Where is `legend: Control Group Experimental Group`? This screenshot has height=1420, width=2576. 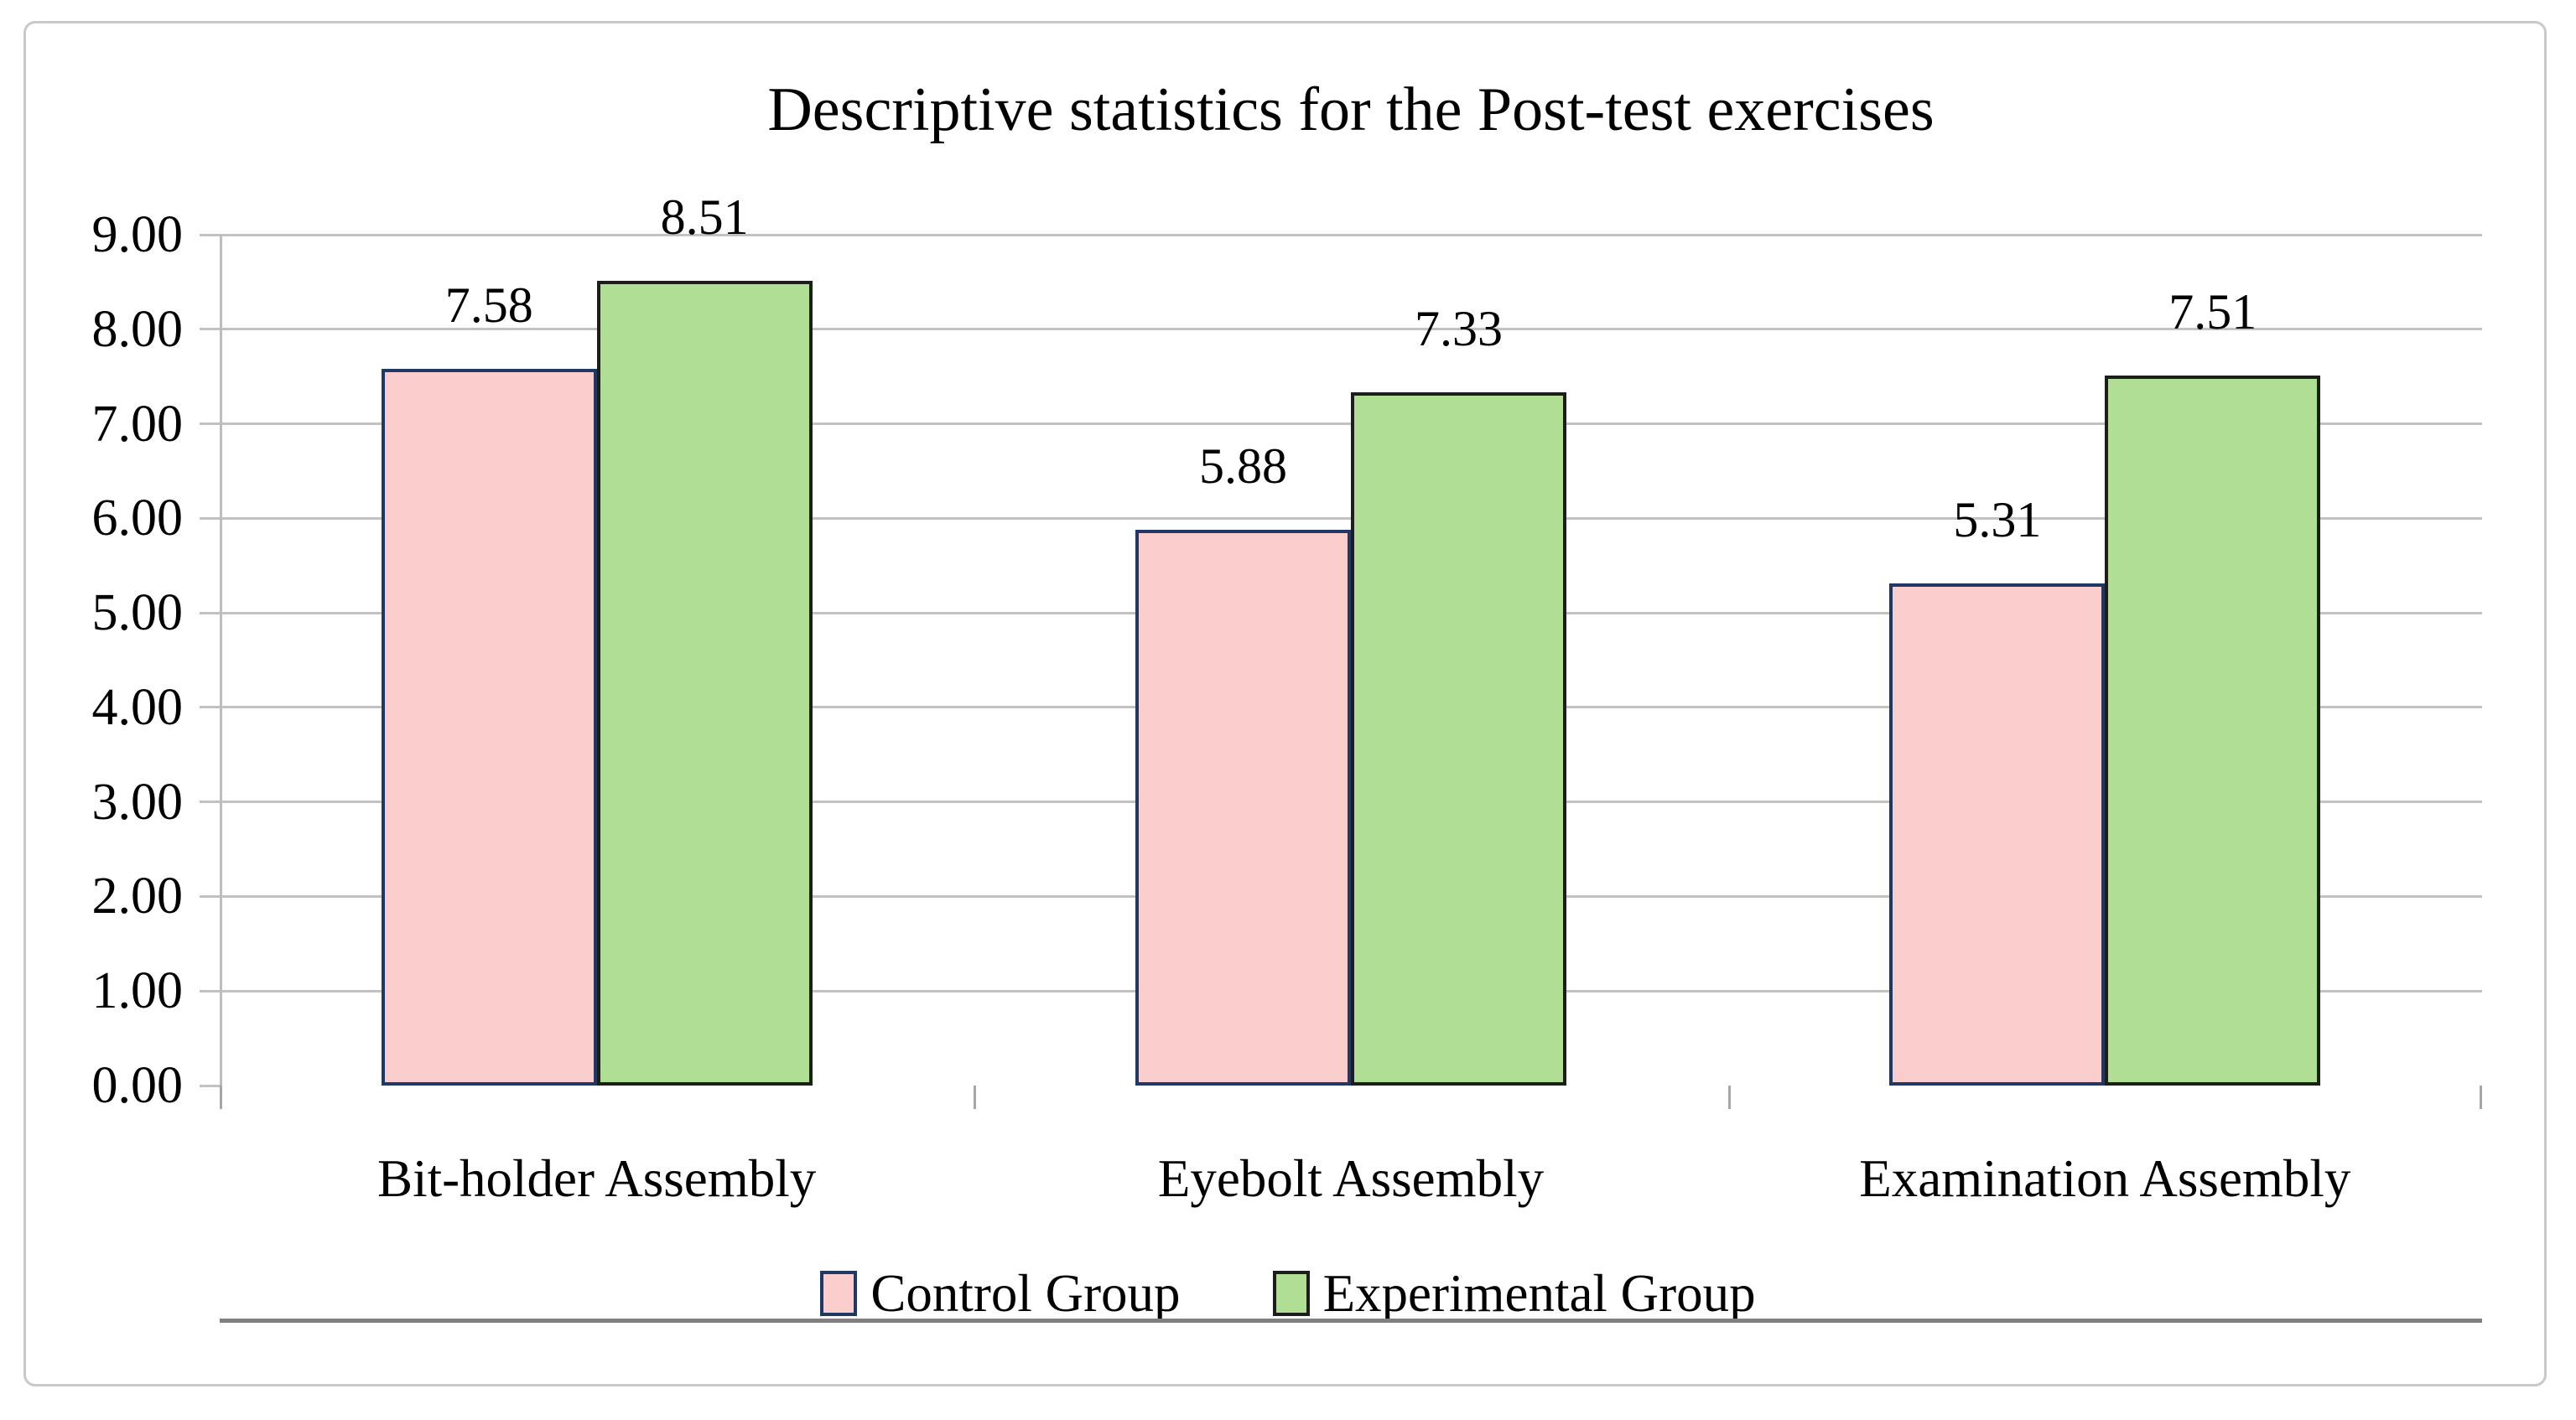 legend: Control Group Experimental Group is located at coordinates (1288, 1293).